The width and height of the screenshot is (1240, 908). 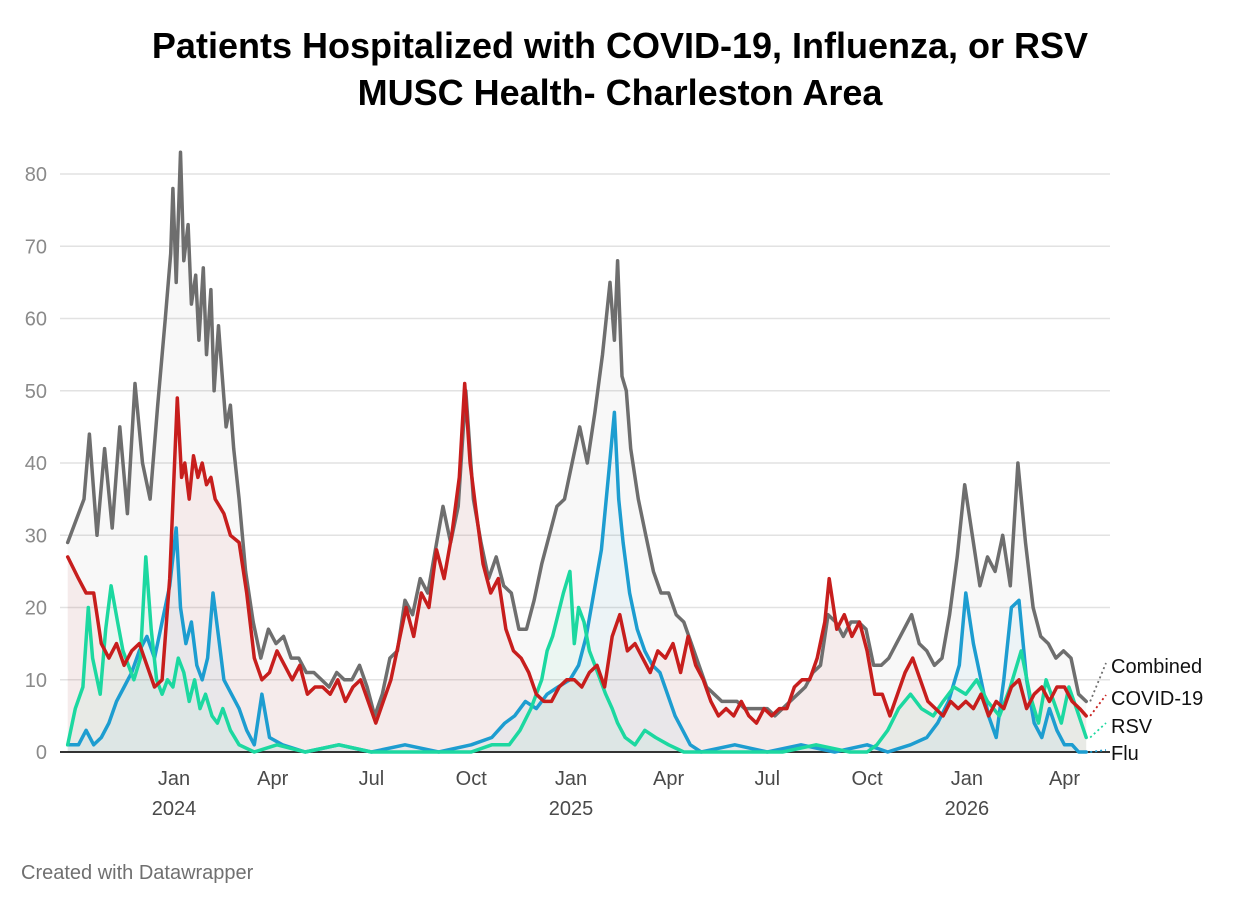 What do you see at coordinates (967, 809) in the screenshot?
I see `x-tick-year-label: 2026` at bounding box center [967, 809].